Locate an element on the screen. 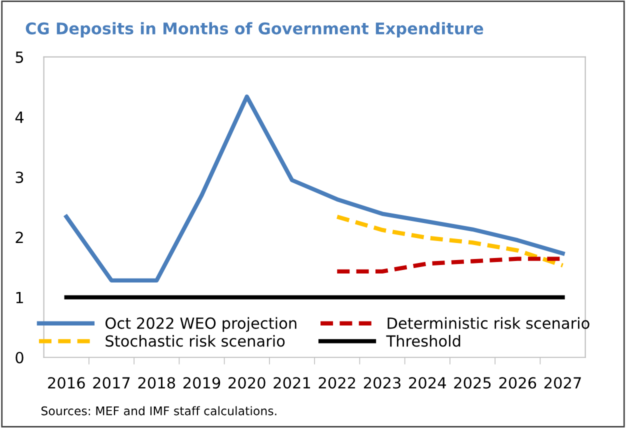 The width and height of the screenshot is (626, 428). chart-title: CG Deposits in Months of Government Expenditure is located at coordinates (255, 30).